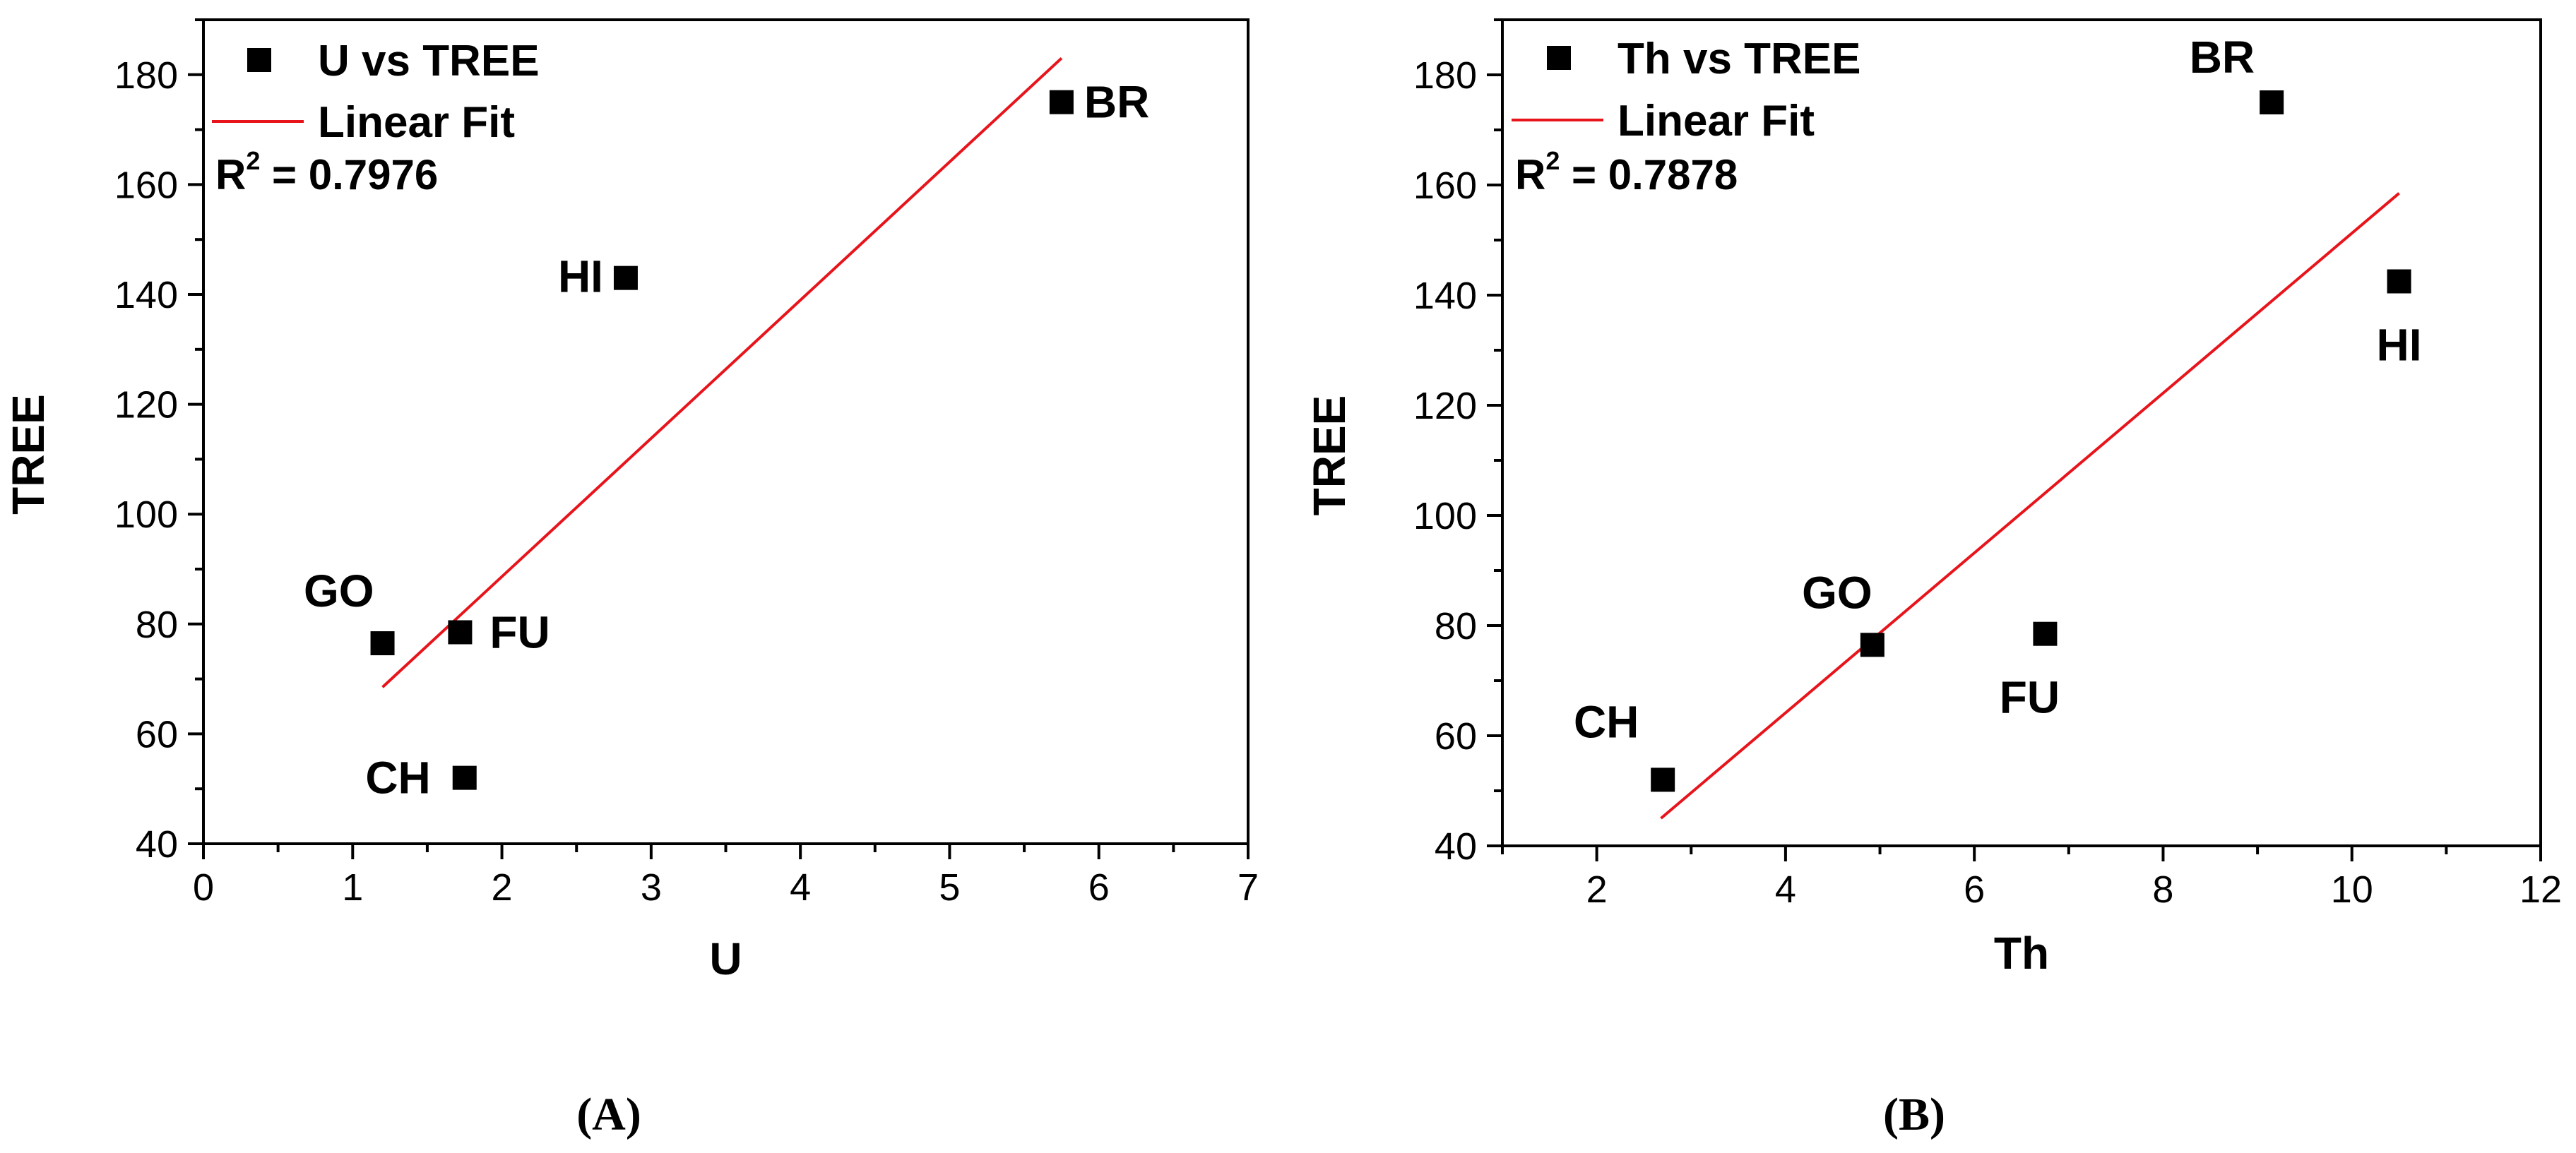  What do you see at coordinates (2021, 953) in the screenshot?
I see `x-axis-title: Th` at bounding box center [2021, 953].